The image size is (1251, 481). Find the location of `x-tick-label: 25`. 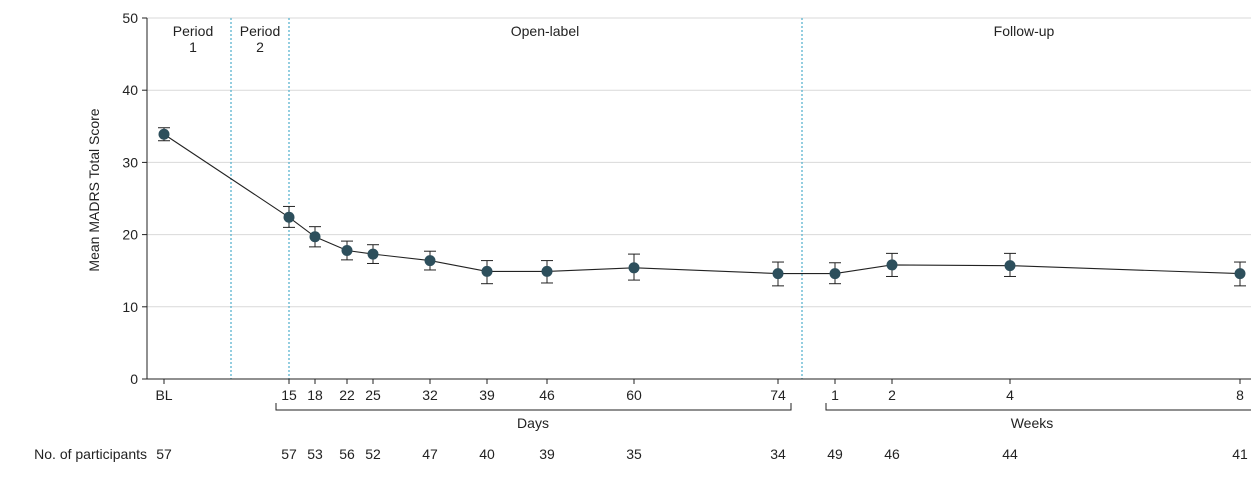

x-tick-label: 25 is located at coordinates (373, 395).